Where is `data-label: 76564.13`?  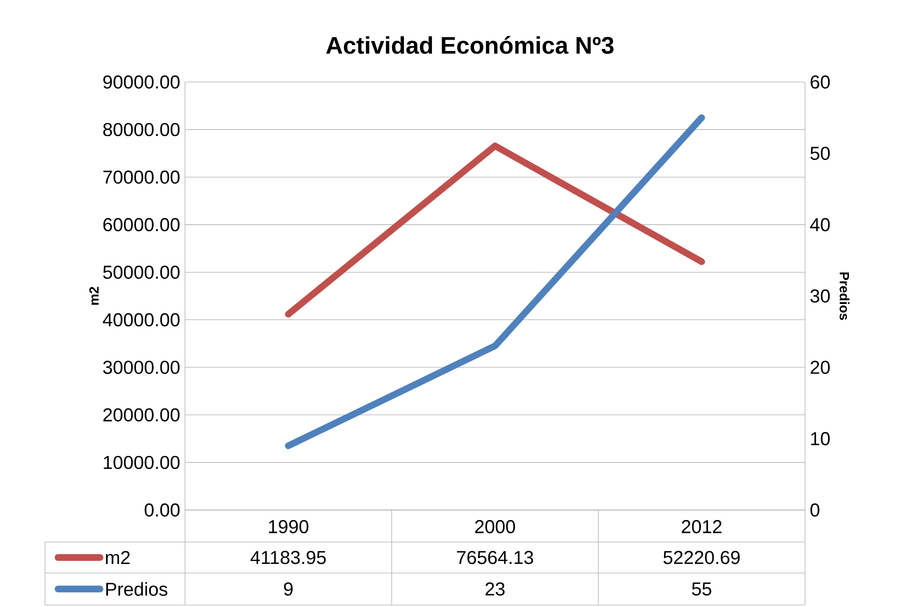
data-label: 76564.13 is located at coordinates (495, 557).